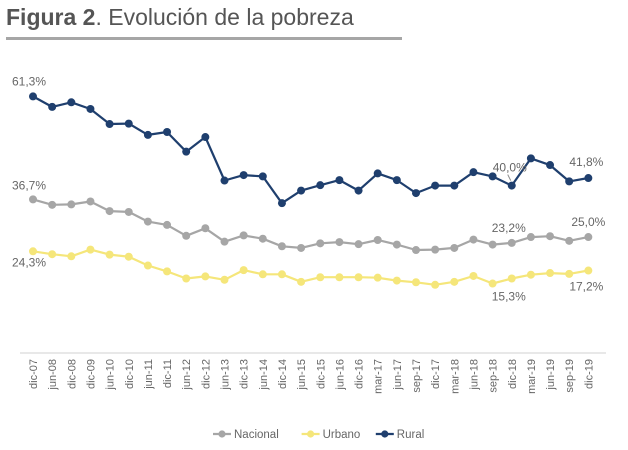 This screenshot has width=628, height=450. What do you see at coordinates (398, 375) in the screenshot?
I see `x-tick-label: jun-17` at bounding box center [398, 375].